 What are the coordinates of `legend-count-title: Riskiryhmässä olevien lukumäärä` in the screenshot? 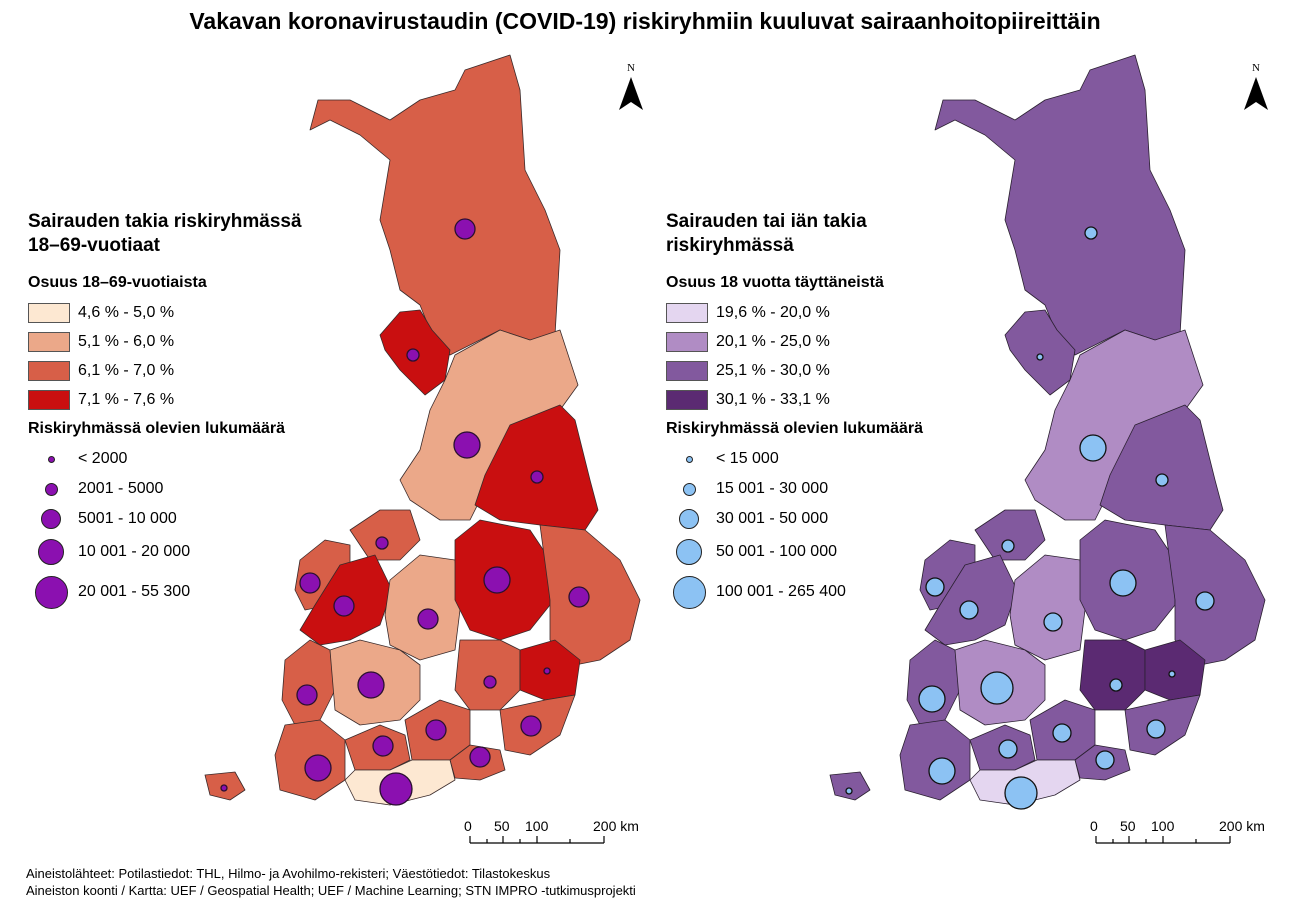 It's located at (157, 428).